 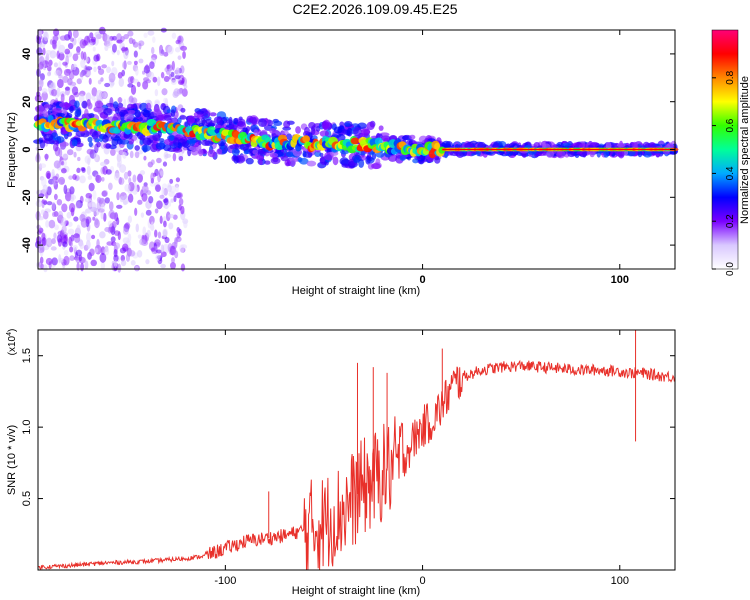 I want to click on colorbar-gradient, so click(x=725, y=149).